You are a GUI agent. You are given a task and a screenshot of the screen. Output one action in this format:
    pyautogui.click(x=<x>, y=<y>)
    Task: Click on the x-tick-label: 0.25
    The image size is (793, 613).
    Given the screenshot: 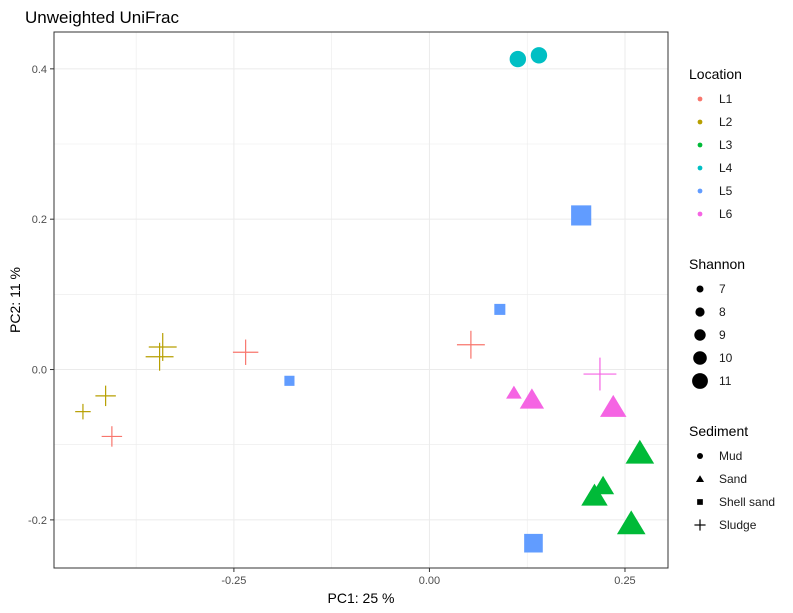 What is the action you would take?
    pyautogui.click(x=624, y=581)
    